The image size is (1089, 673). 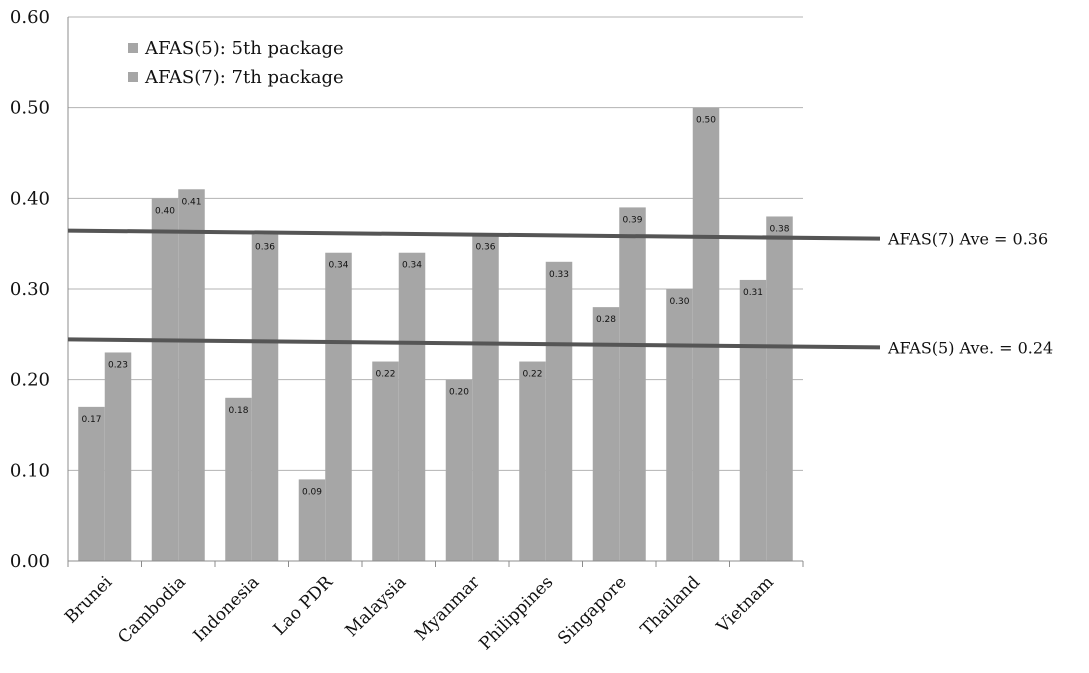 I want to click on data-label: 0.09, so click(x=312, y=492).